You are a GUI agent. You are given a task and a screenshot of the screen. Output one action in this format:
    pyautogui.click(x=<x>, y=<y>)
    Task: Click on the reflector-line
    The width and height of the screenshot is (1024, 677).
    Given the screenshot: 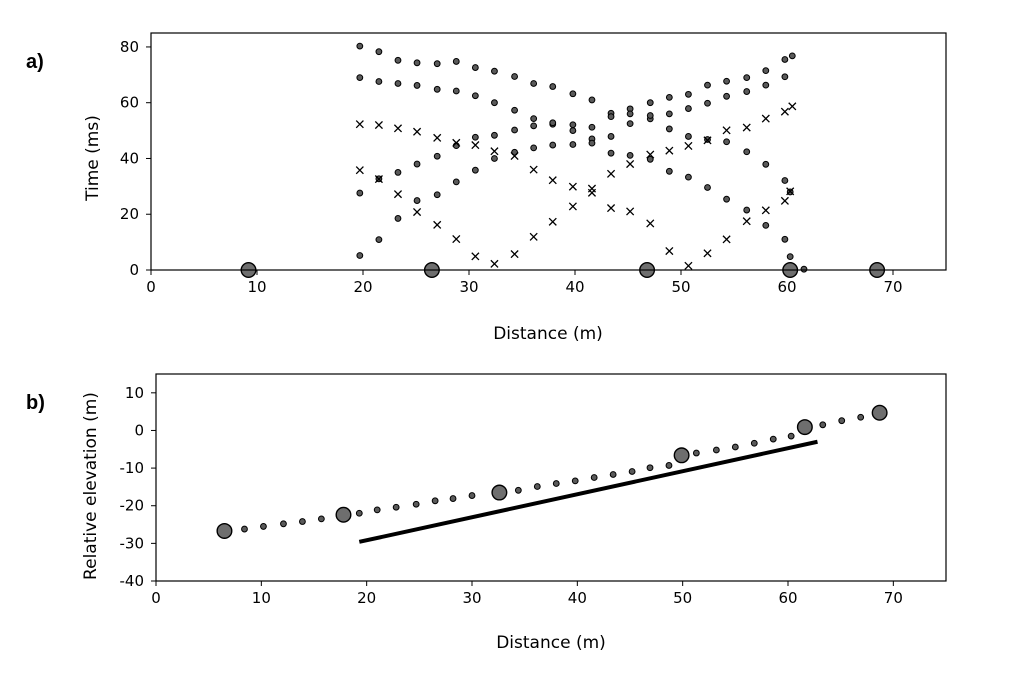 What is the action you would take?
    pyautogui.click(x=588, y=491)
    